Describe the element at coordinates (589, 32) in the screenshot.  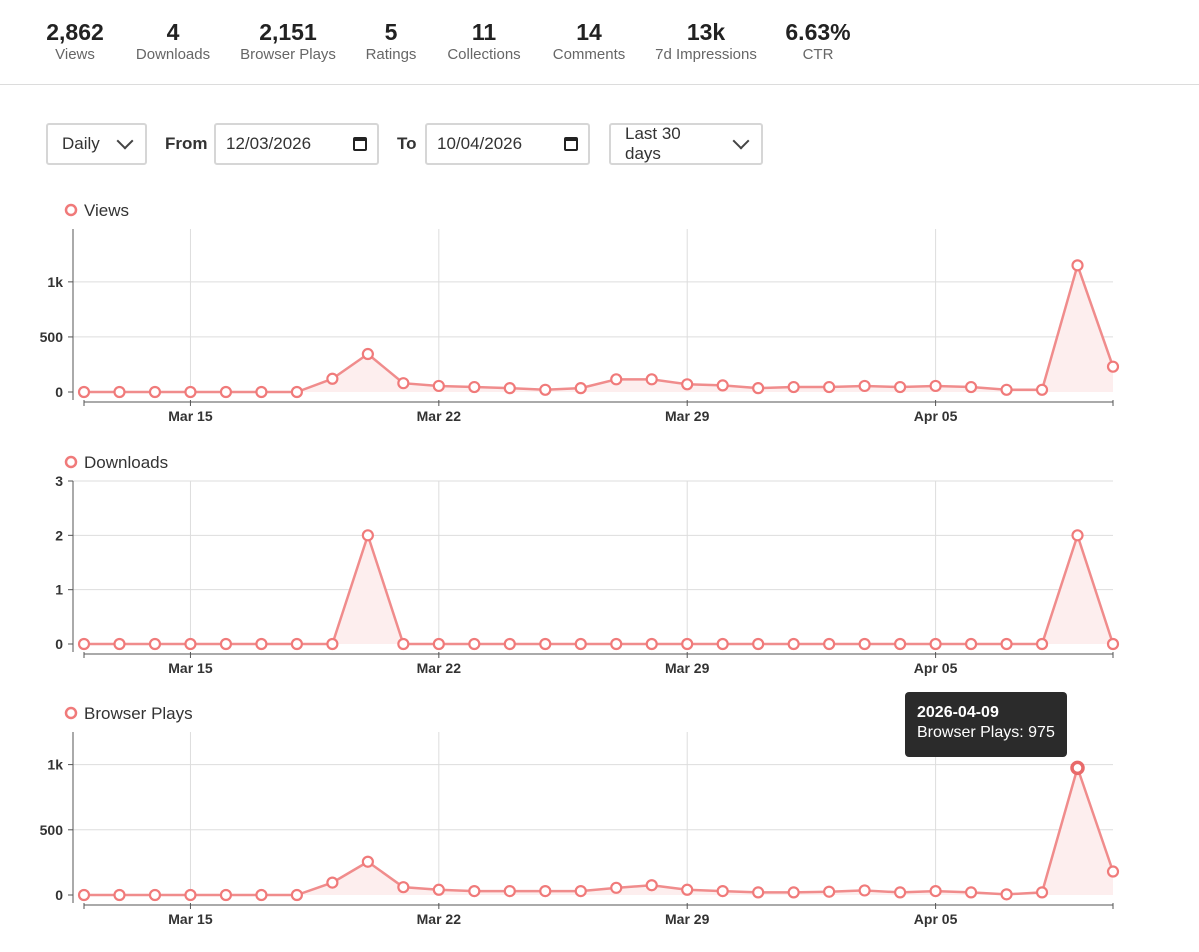
I see `stat-value: 14` at that location.